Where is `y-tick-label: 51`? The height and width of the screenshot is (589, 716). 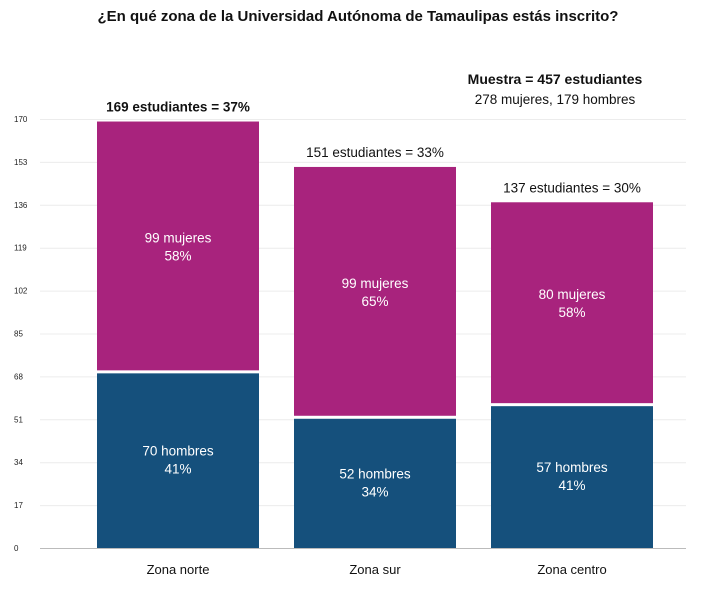 y-tick-label: 51 is located at coordinates (18, 419).